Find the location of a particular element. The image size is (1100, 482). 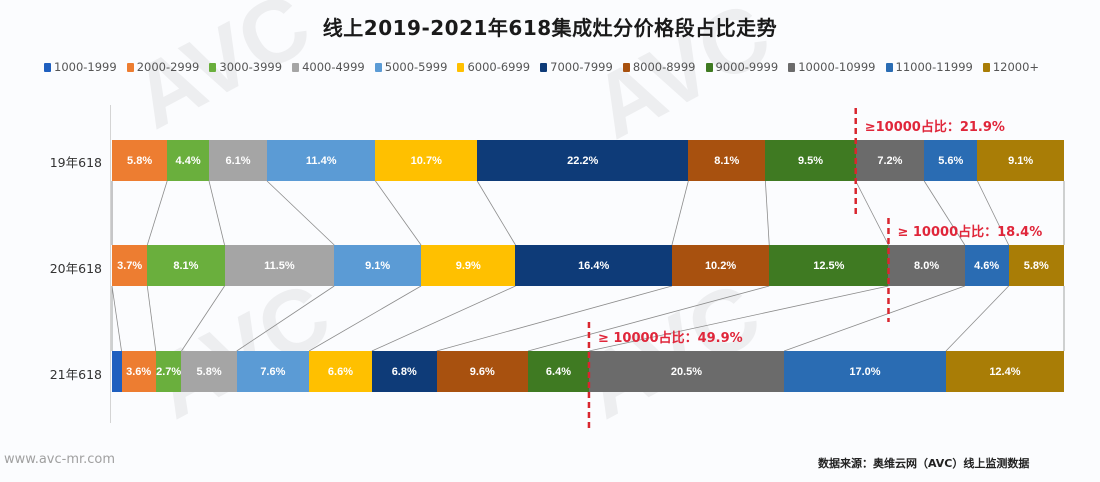

bar-segment: 3.7% is located at coordinates (130, 265).